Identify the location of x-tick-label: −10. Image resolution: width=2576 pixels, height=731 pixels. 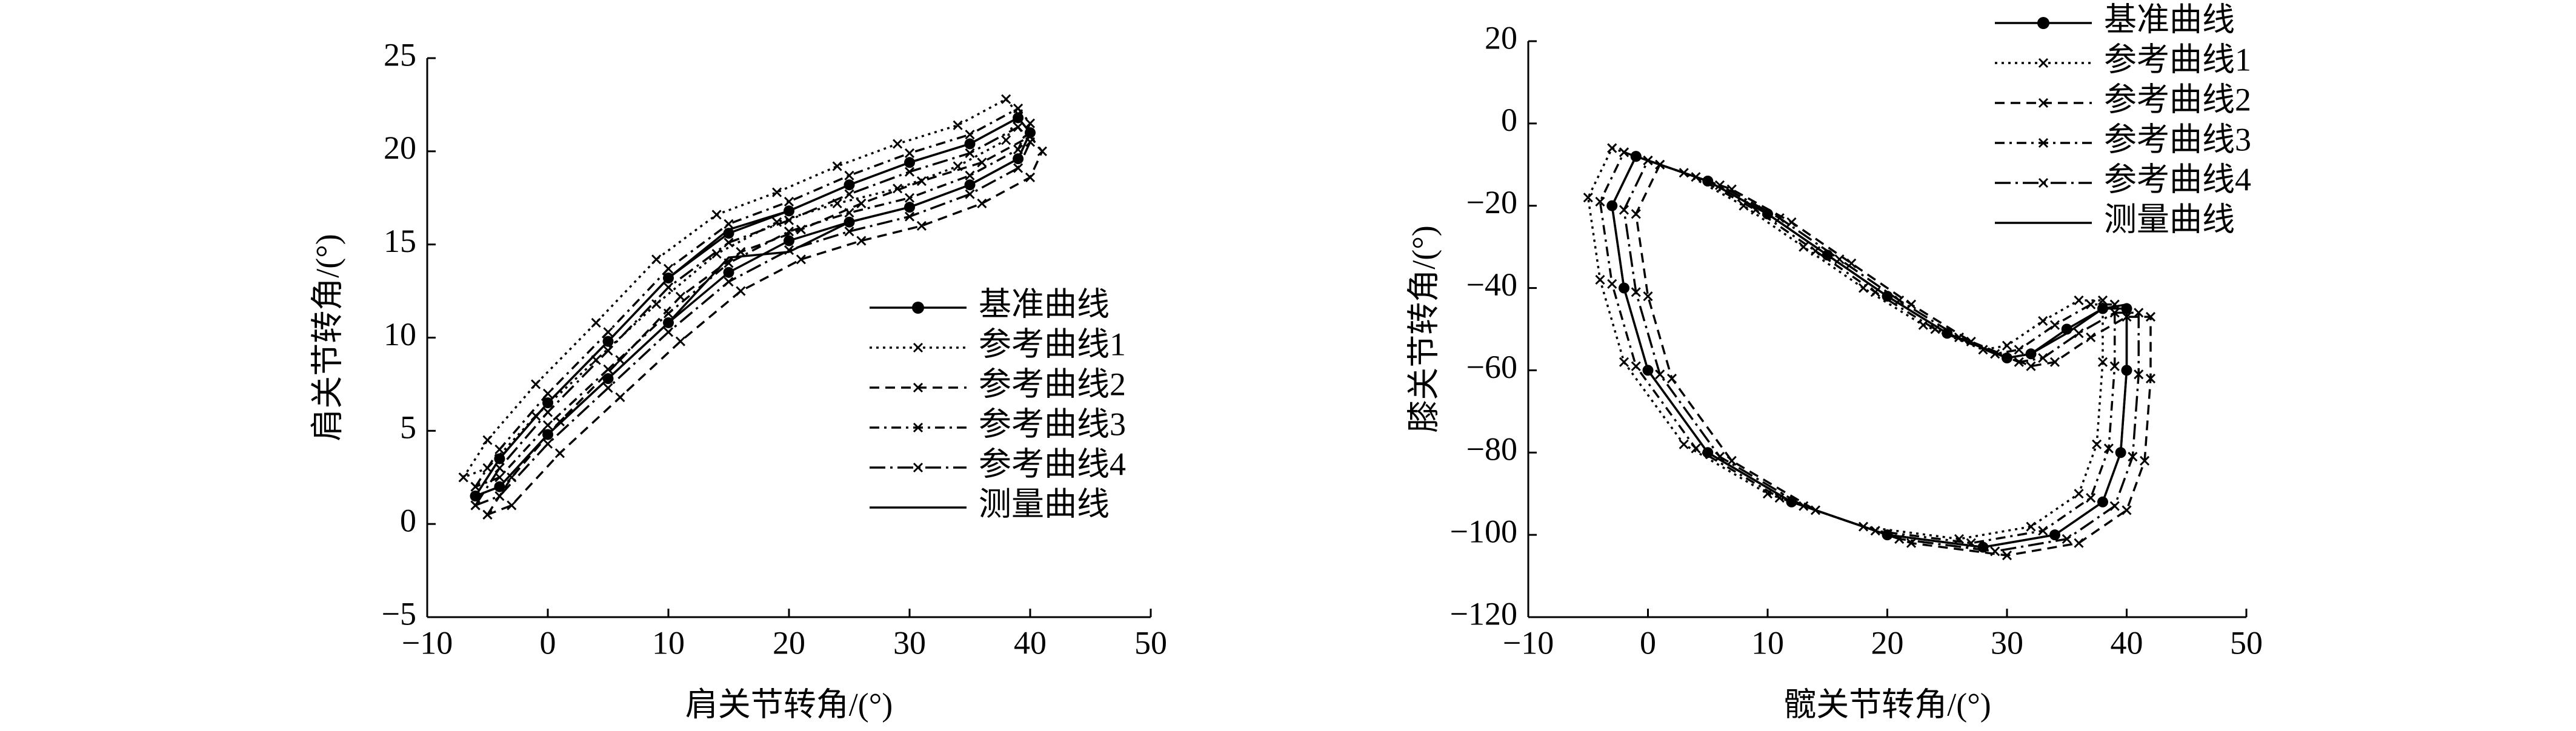
(1528, 642).